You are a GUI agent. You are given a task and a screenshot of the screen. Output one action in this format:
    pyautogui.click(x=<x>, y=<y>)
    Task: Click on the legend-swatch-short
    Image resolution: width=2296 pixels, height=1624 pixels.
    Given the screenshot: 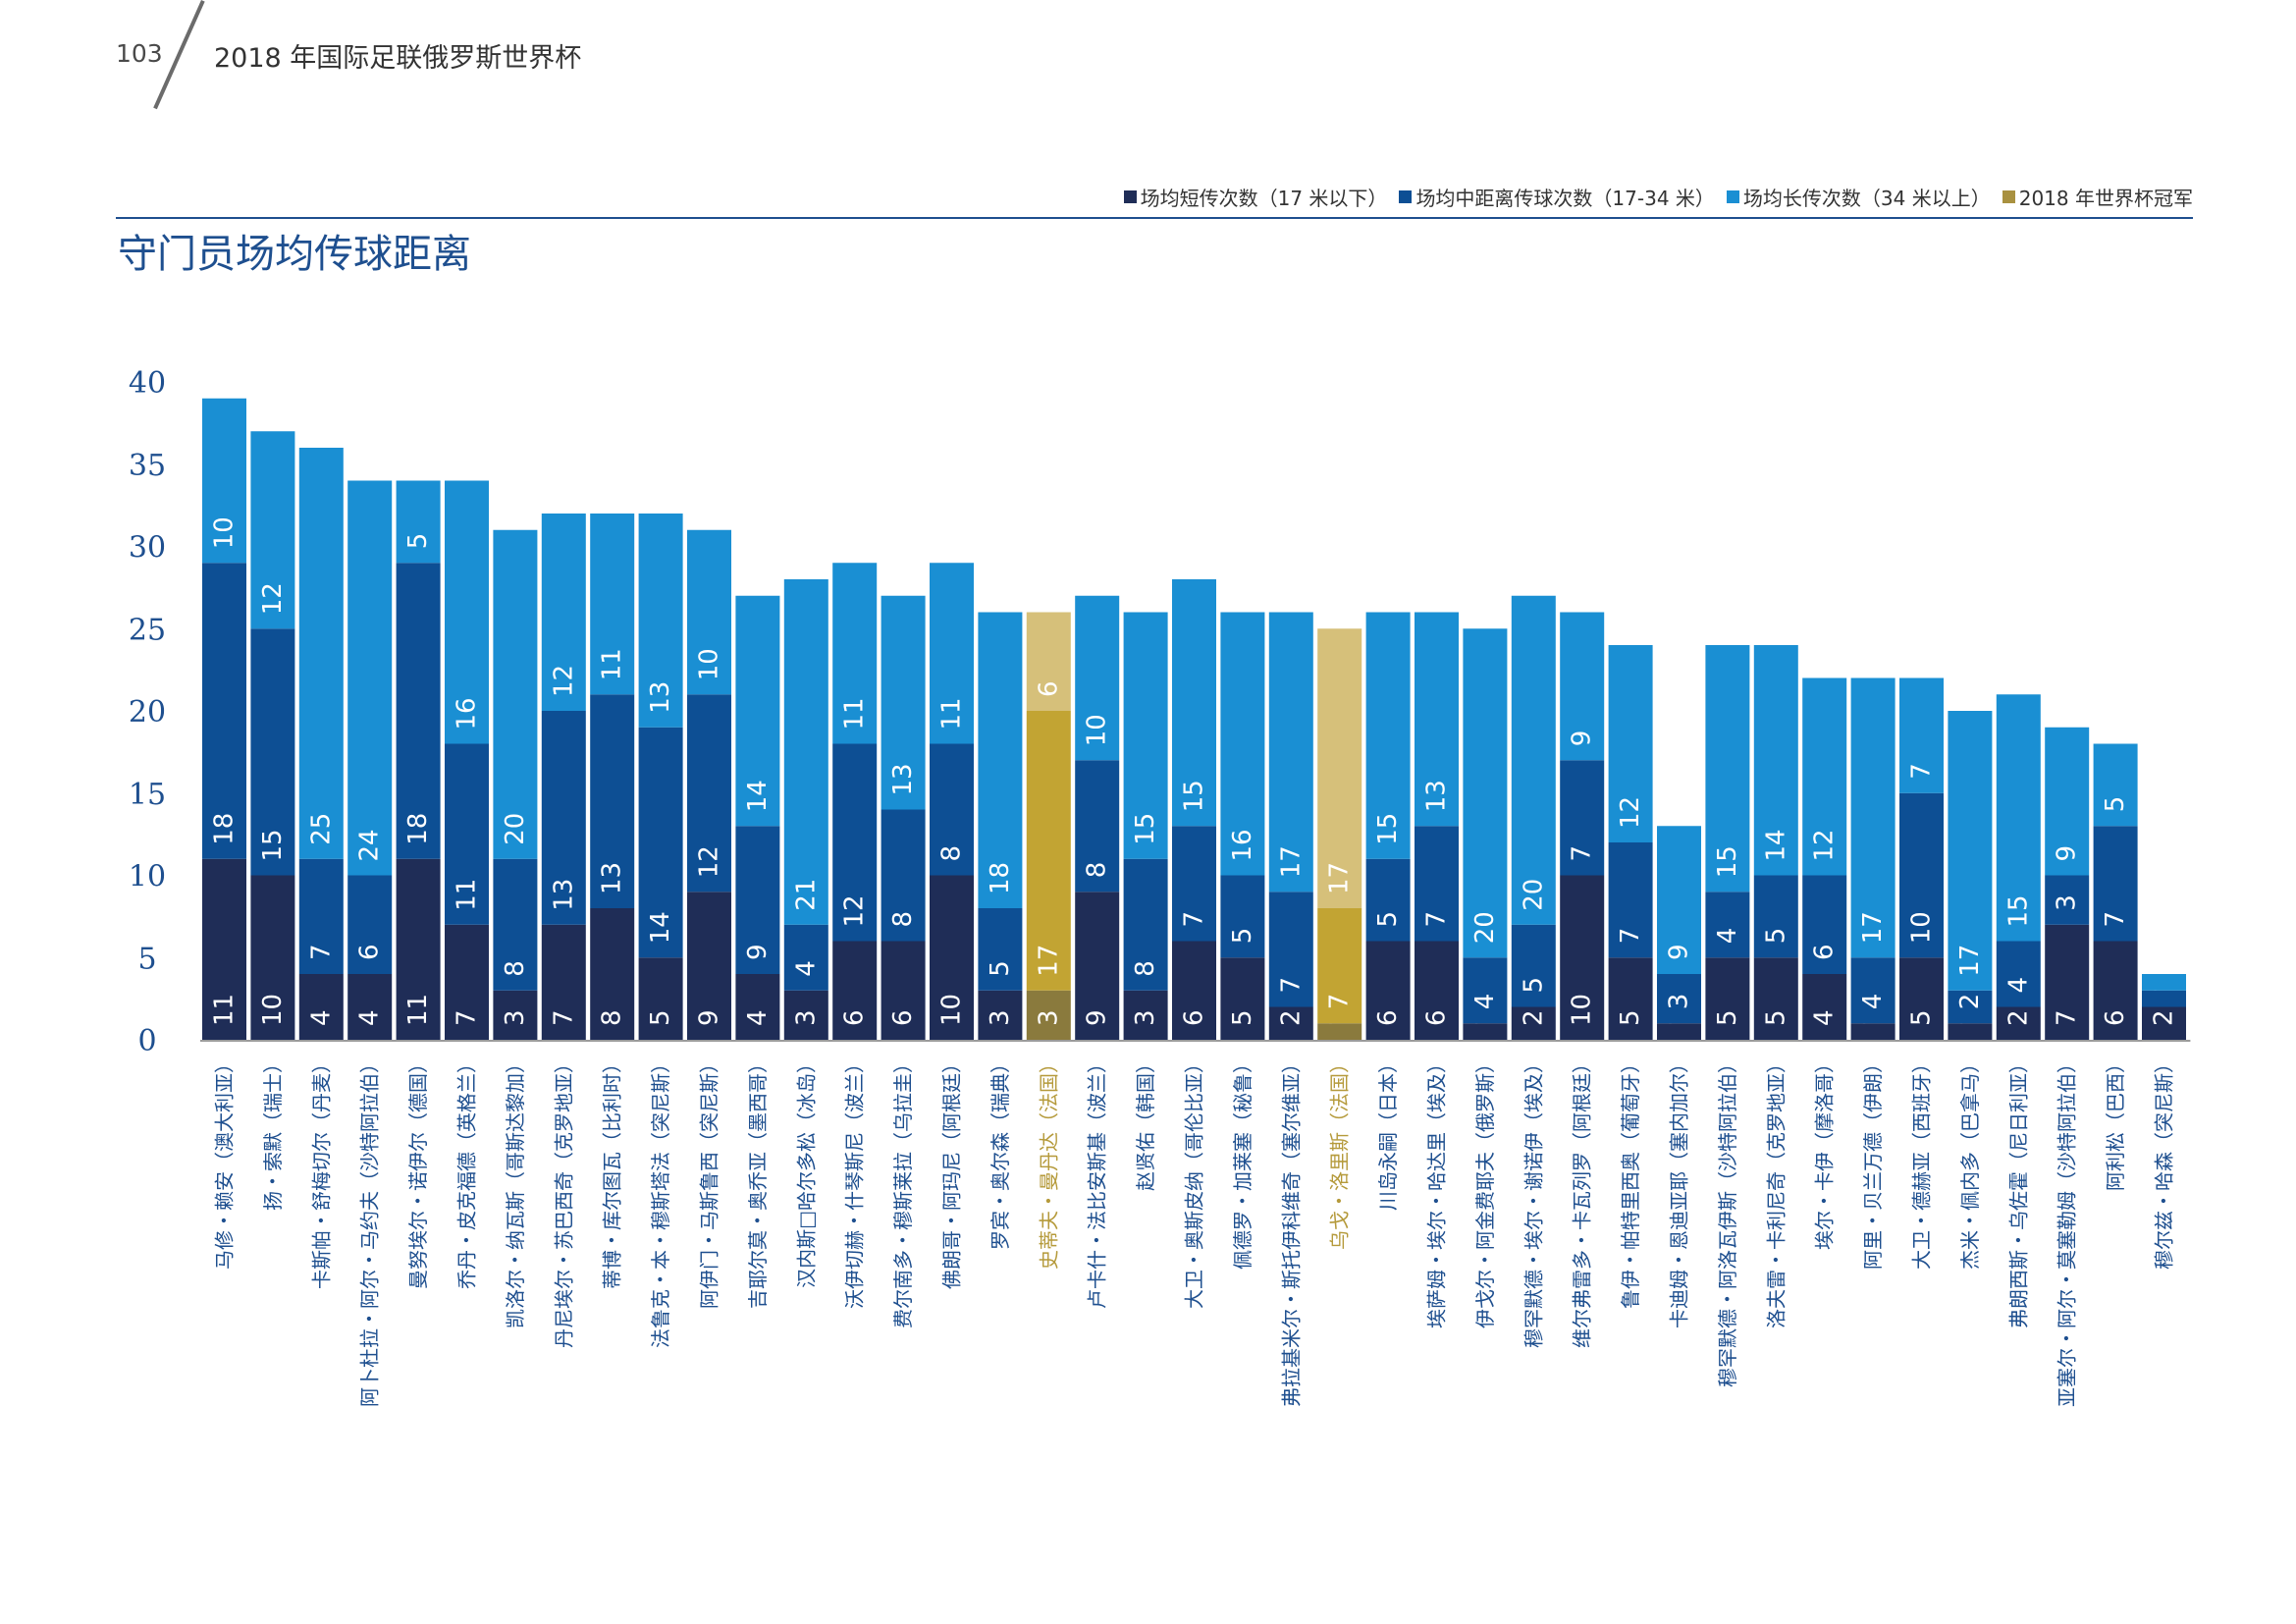 What is the action you would take?
    pyautogui.click(x=1130, y=196)
    